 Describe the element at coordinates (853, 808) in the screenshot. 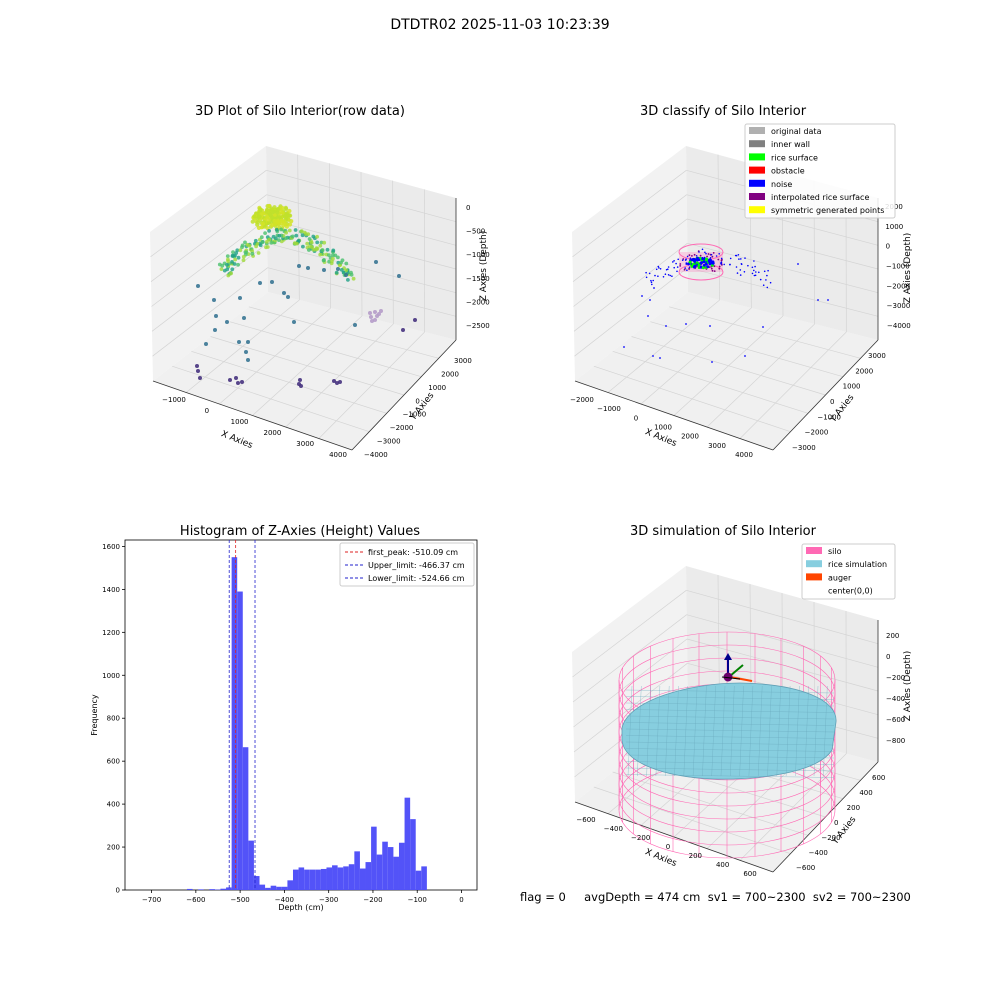

I see `y-tick-label: 200` at that location.